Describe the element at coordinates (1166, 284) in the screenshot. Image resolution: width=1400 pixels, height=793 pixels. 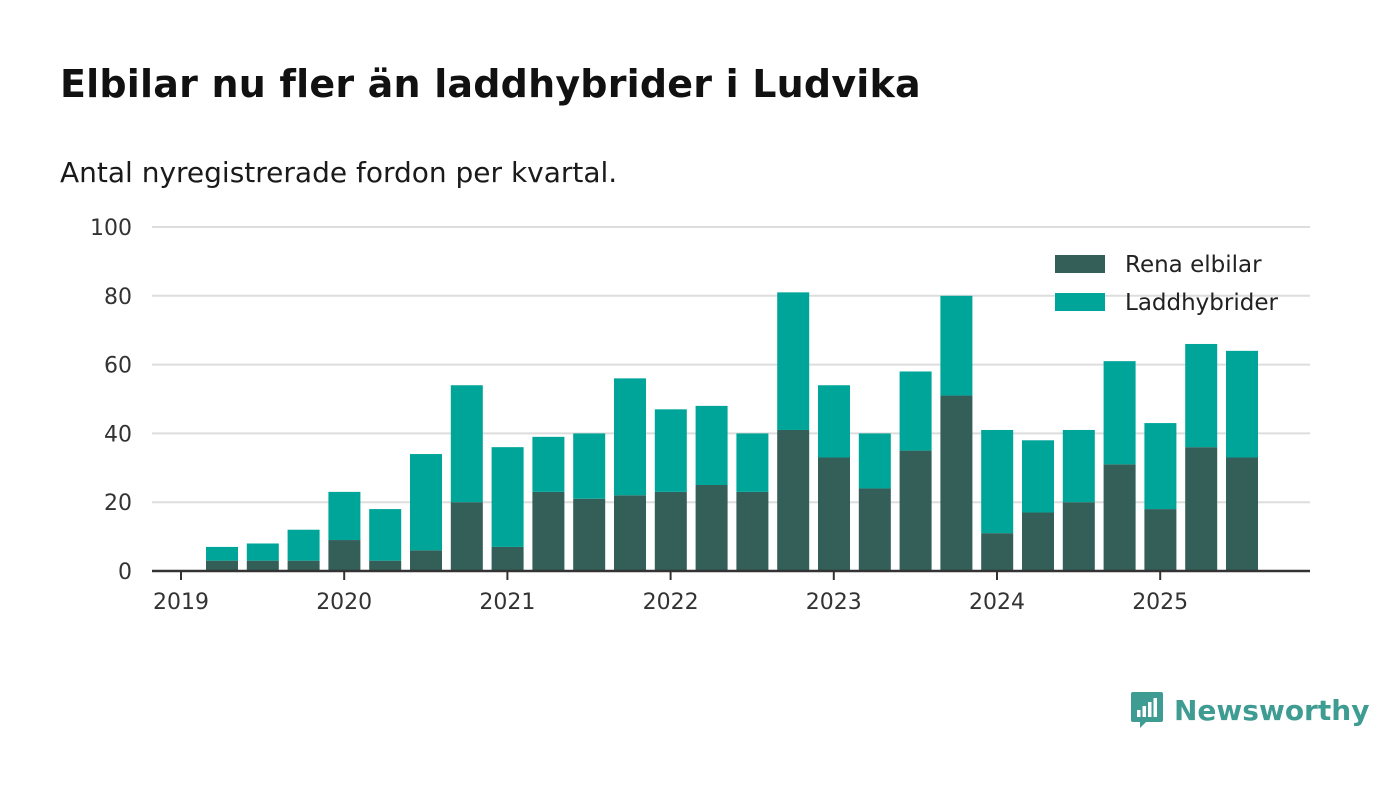
I see `legend: Rena elbilar Laddhybrider` at that location.